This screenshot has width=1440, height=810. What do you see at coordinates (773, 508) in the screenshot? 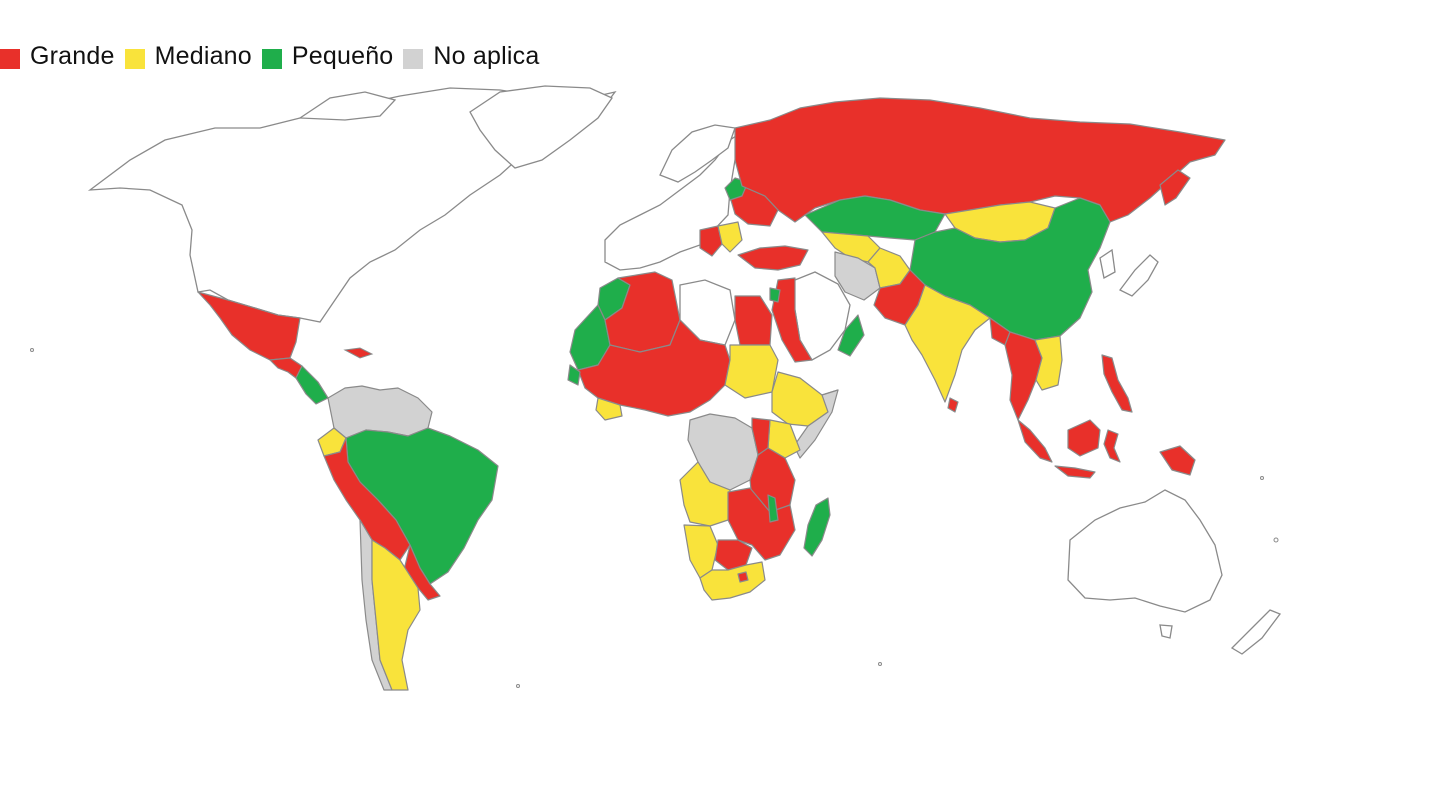
I see `region-malawi-green` at bounding box center [773, 508].